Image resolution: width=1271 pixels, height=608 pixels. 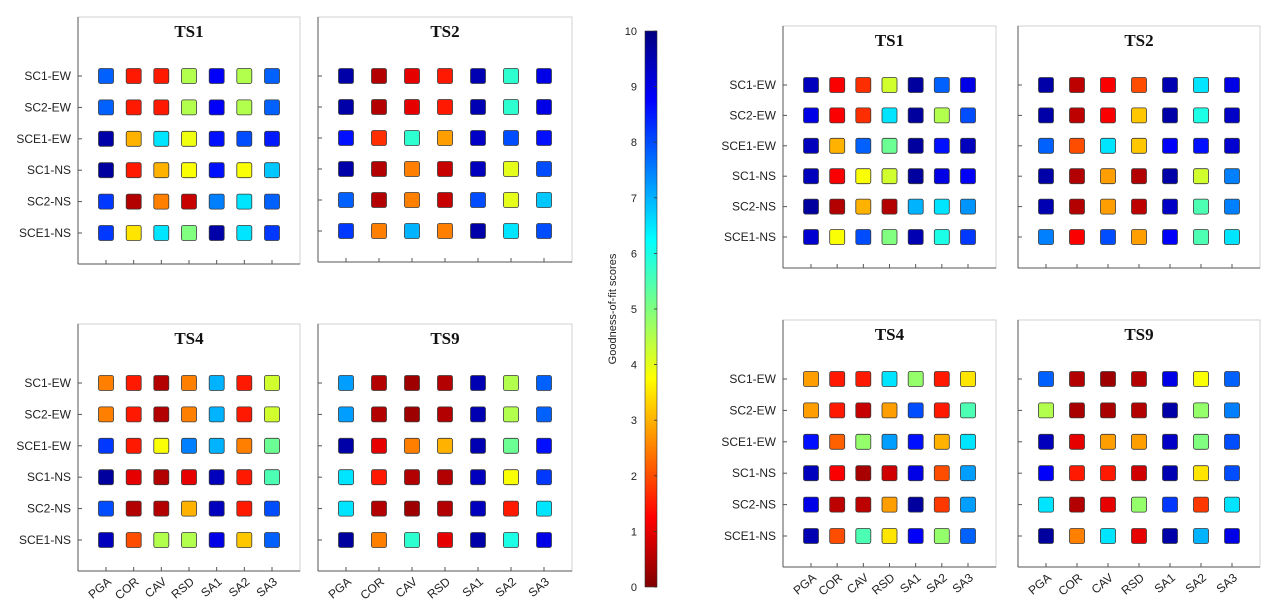 What do you see at coordinates (754, 473) in the screenshot?
I see `row-label: SC1-NS` at bounding box center [754, 473].